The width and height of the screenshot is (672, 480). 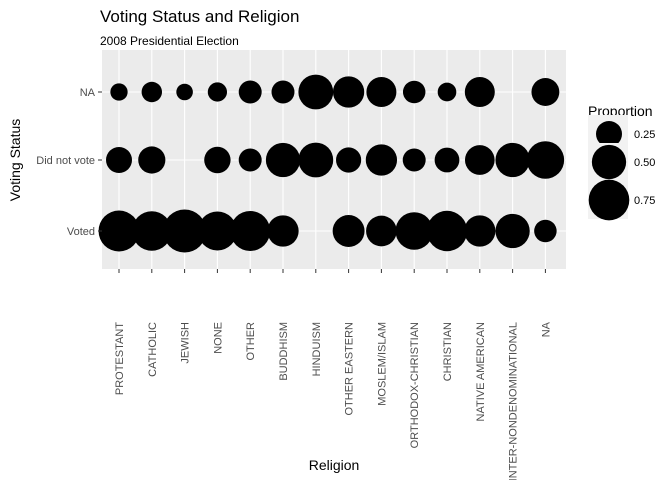 What do you see at coordinates (88, 93) in the screenshot?
I see `y-tick-label: NA` at bounding box center [88, 93].